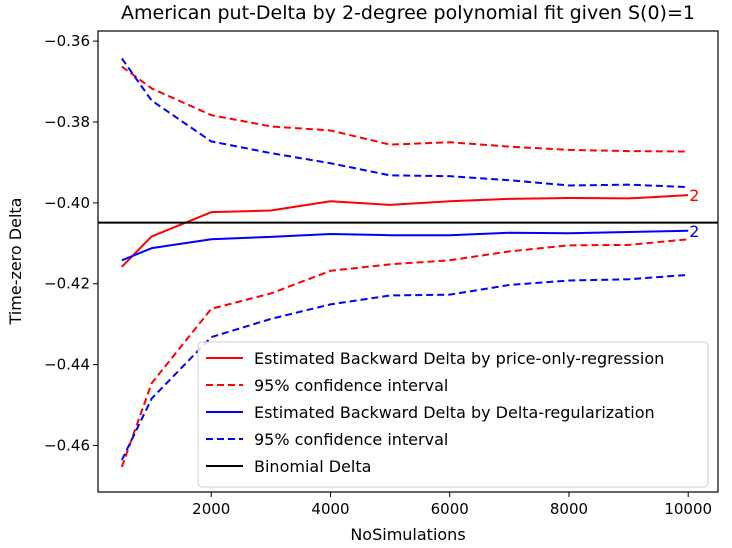 The width and height of the screenshot is (732, 548). I want to click on x-tick-label: 10000, so click(688, 509).